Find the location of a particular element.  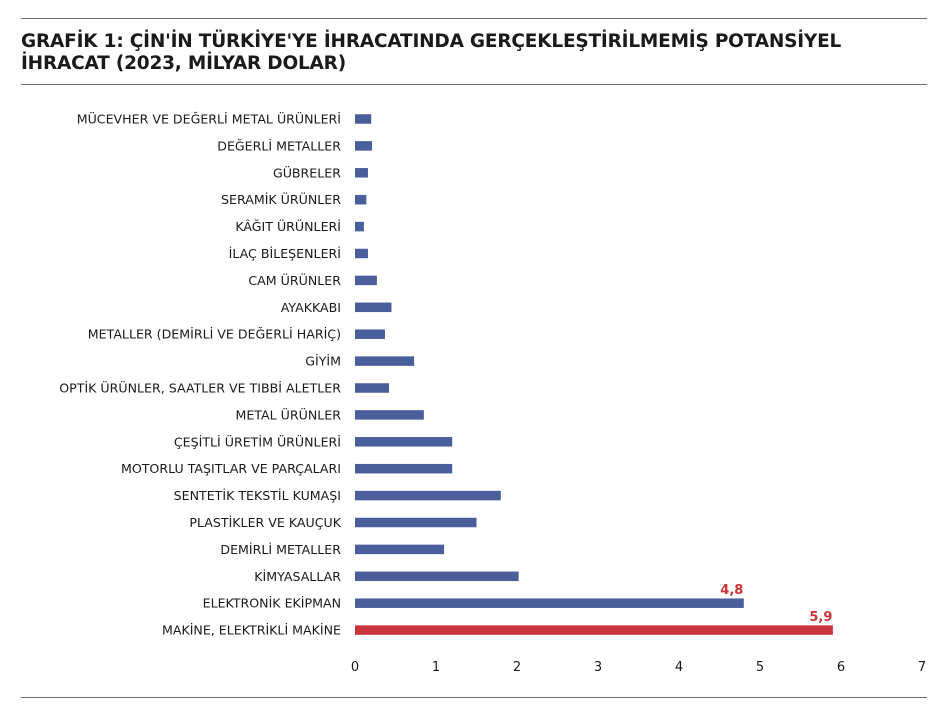

x-tick-2: 2 is located at coordinates (517, 667).